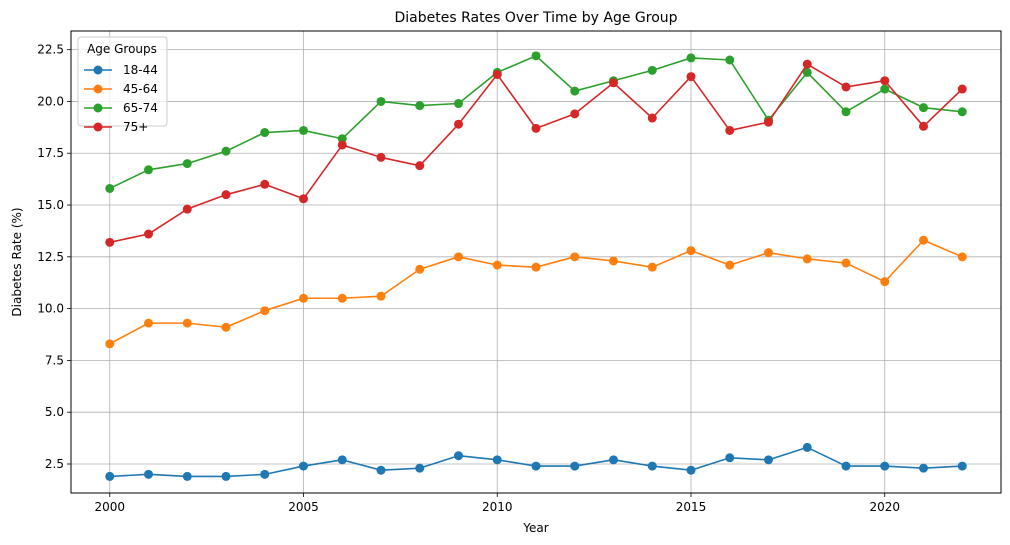 Image resolution: width=1010 pixels, height=545 pixels. I want to click on y-tick-label: 17.5, so click(50, 153).